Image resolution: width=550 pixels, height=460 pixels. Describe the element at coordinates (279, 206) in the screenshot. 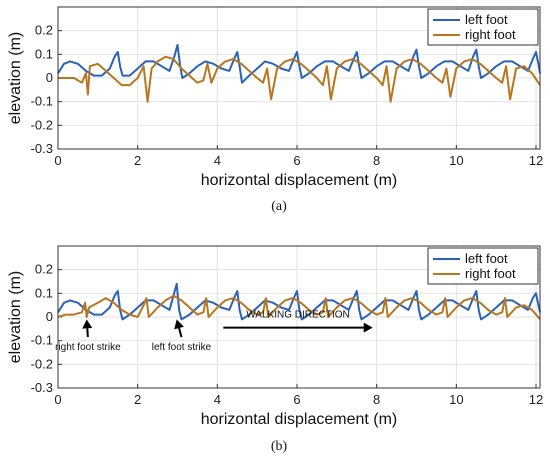

I see `figure-caption: (a)` at that location.